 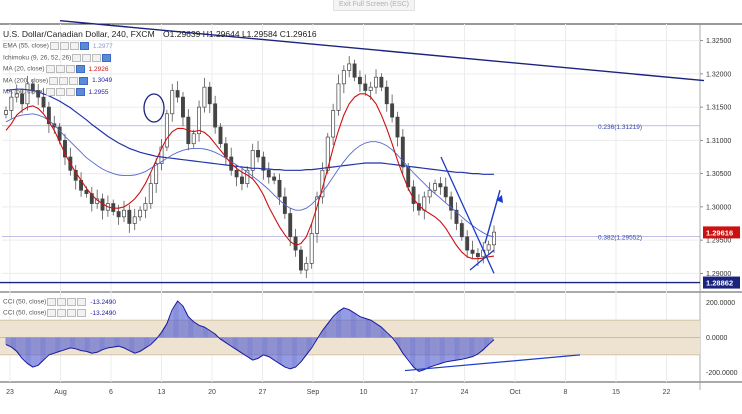 What do you see at coordinates (718, 74) in the screenshot?
I see `y-tick-label: 1.32000` at bounding box center [718, 74].